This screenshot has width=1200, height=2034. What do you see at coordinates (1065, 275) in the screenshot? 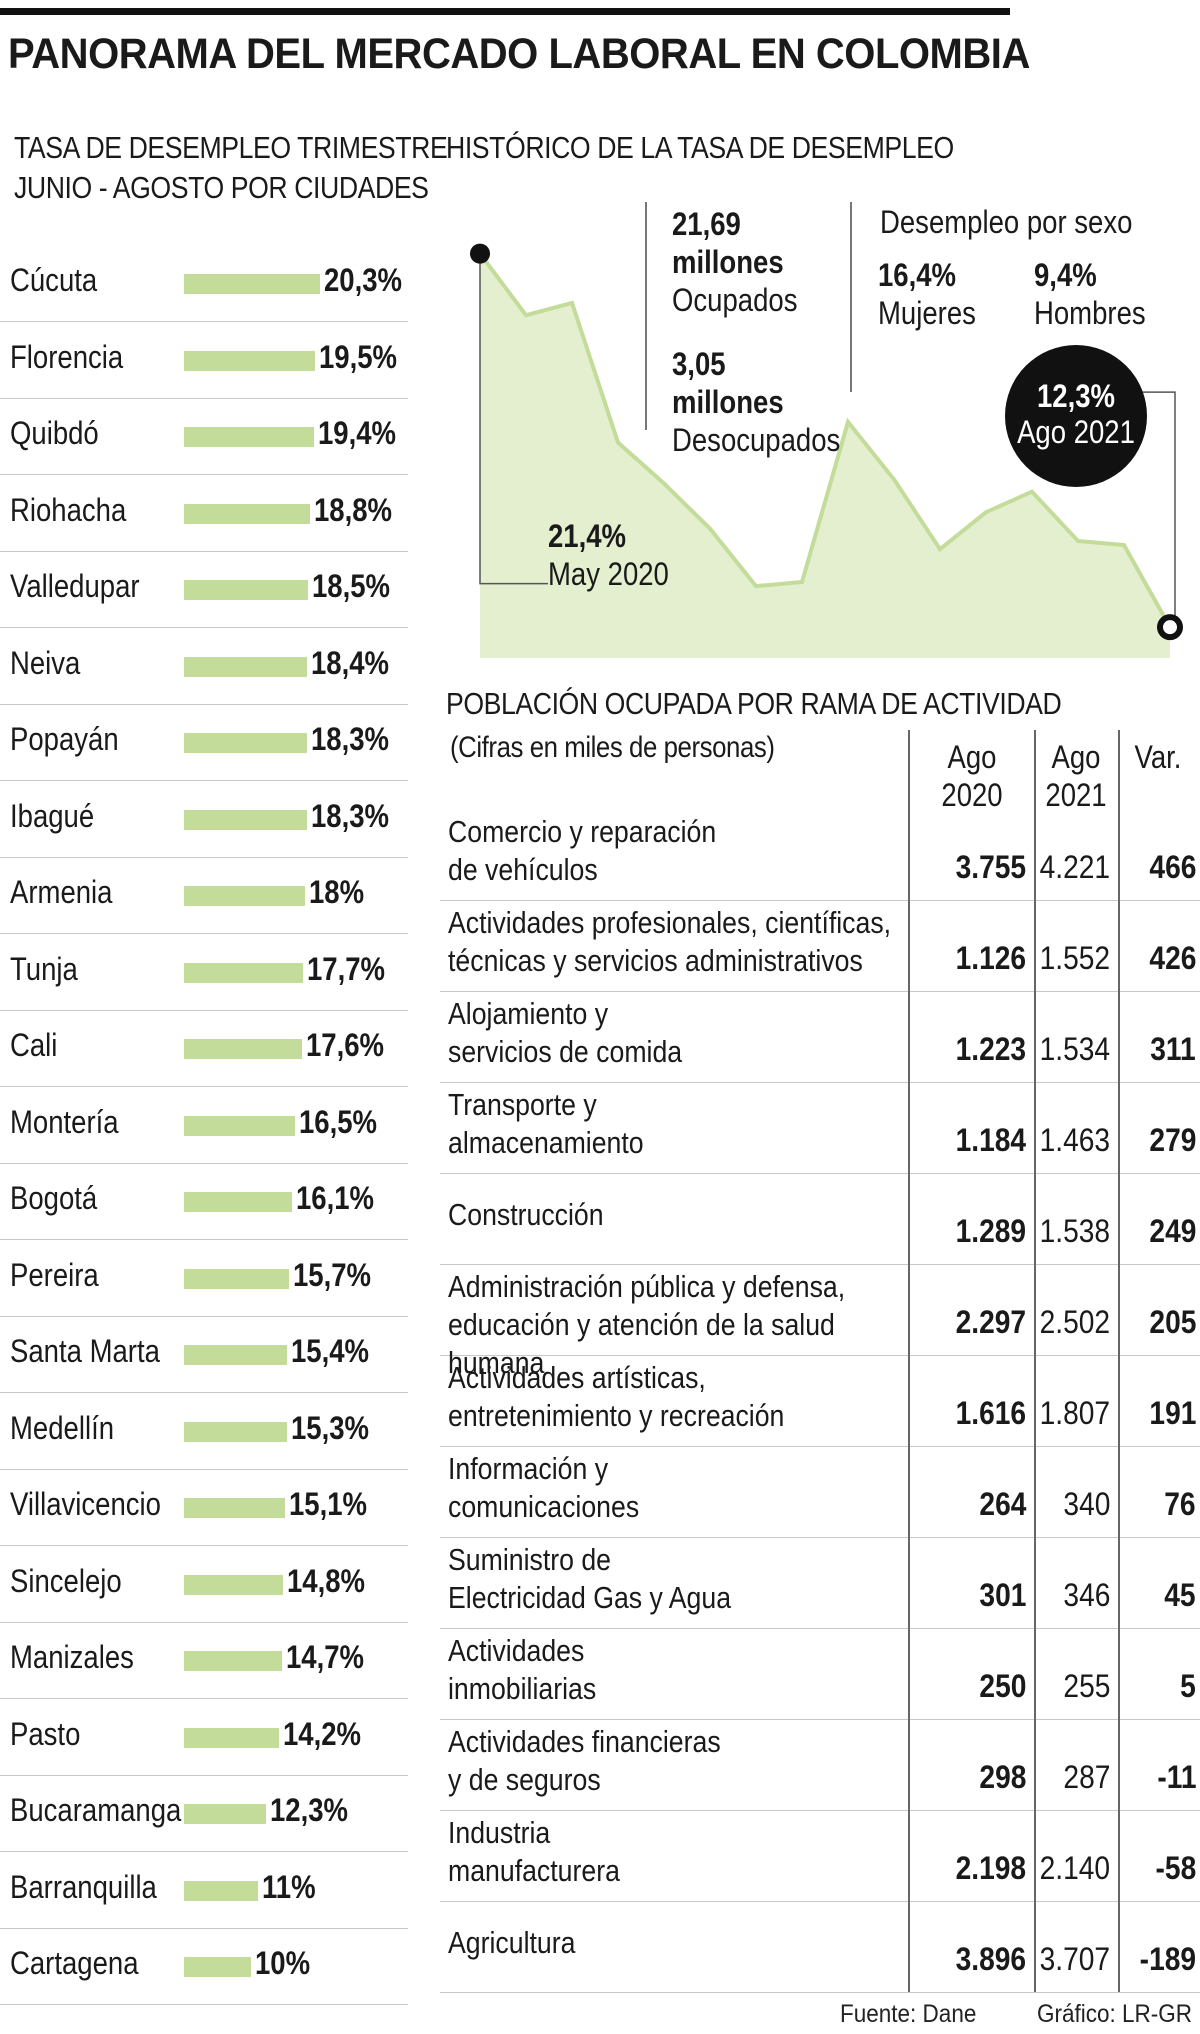
I see `hombres-value: 9,4%` at bounding box center [1065, 275].